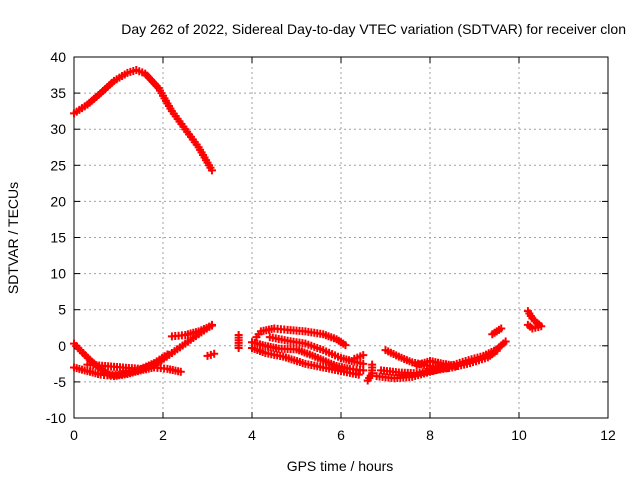  Describe the element at coordinates (127, 361) in the screenshot. I see `series-arc-c` at that location.